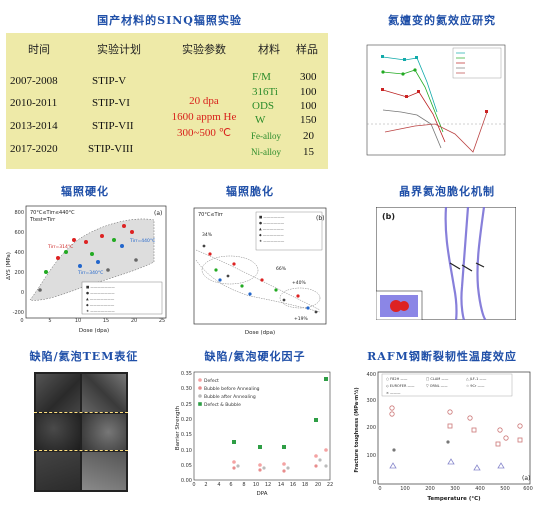 The image size is (539, 509). What do you see at coordinates (266, 136) in the screenshot?
I see `material-5: Fe-alloy` at bounding box center [266, 136].